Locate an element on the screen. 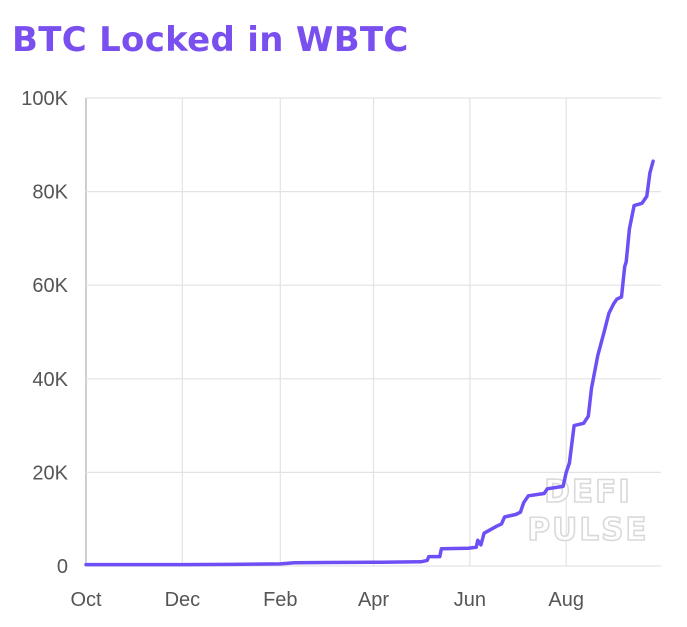 Image resolution: width=687 pixels, height=627 pixels. y-tick-label: 0 is located at coordinates (62, 567).